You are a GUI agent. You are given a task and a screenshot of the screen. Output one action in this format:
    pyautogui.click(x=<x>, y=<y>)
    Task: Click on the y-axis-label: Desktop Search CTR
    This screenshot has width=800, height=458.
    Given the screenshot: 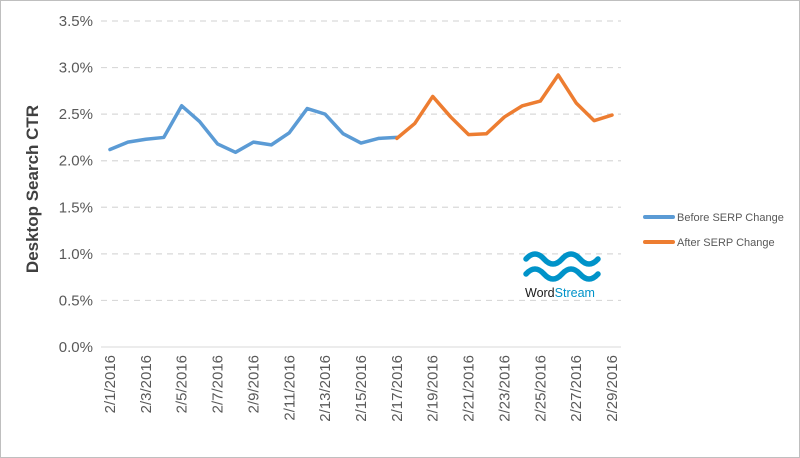 What is the action you would take?
    pyautogui.click(x=32, y=189)
    